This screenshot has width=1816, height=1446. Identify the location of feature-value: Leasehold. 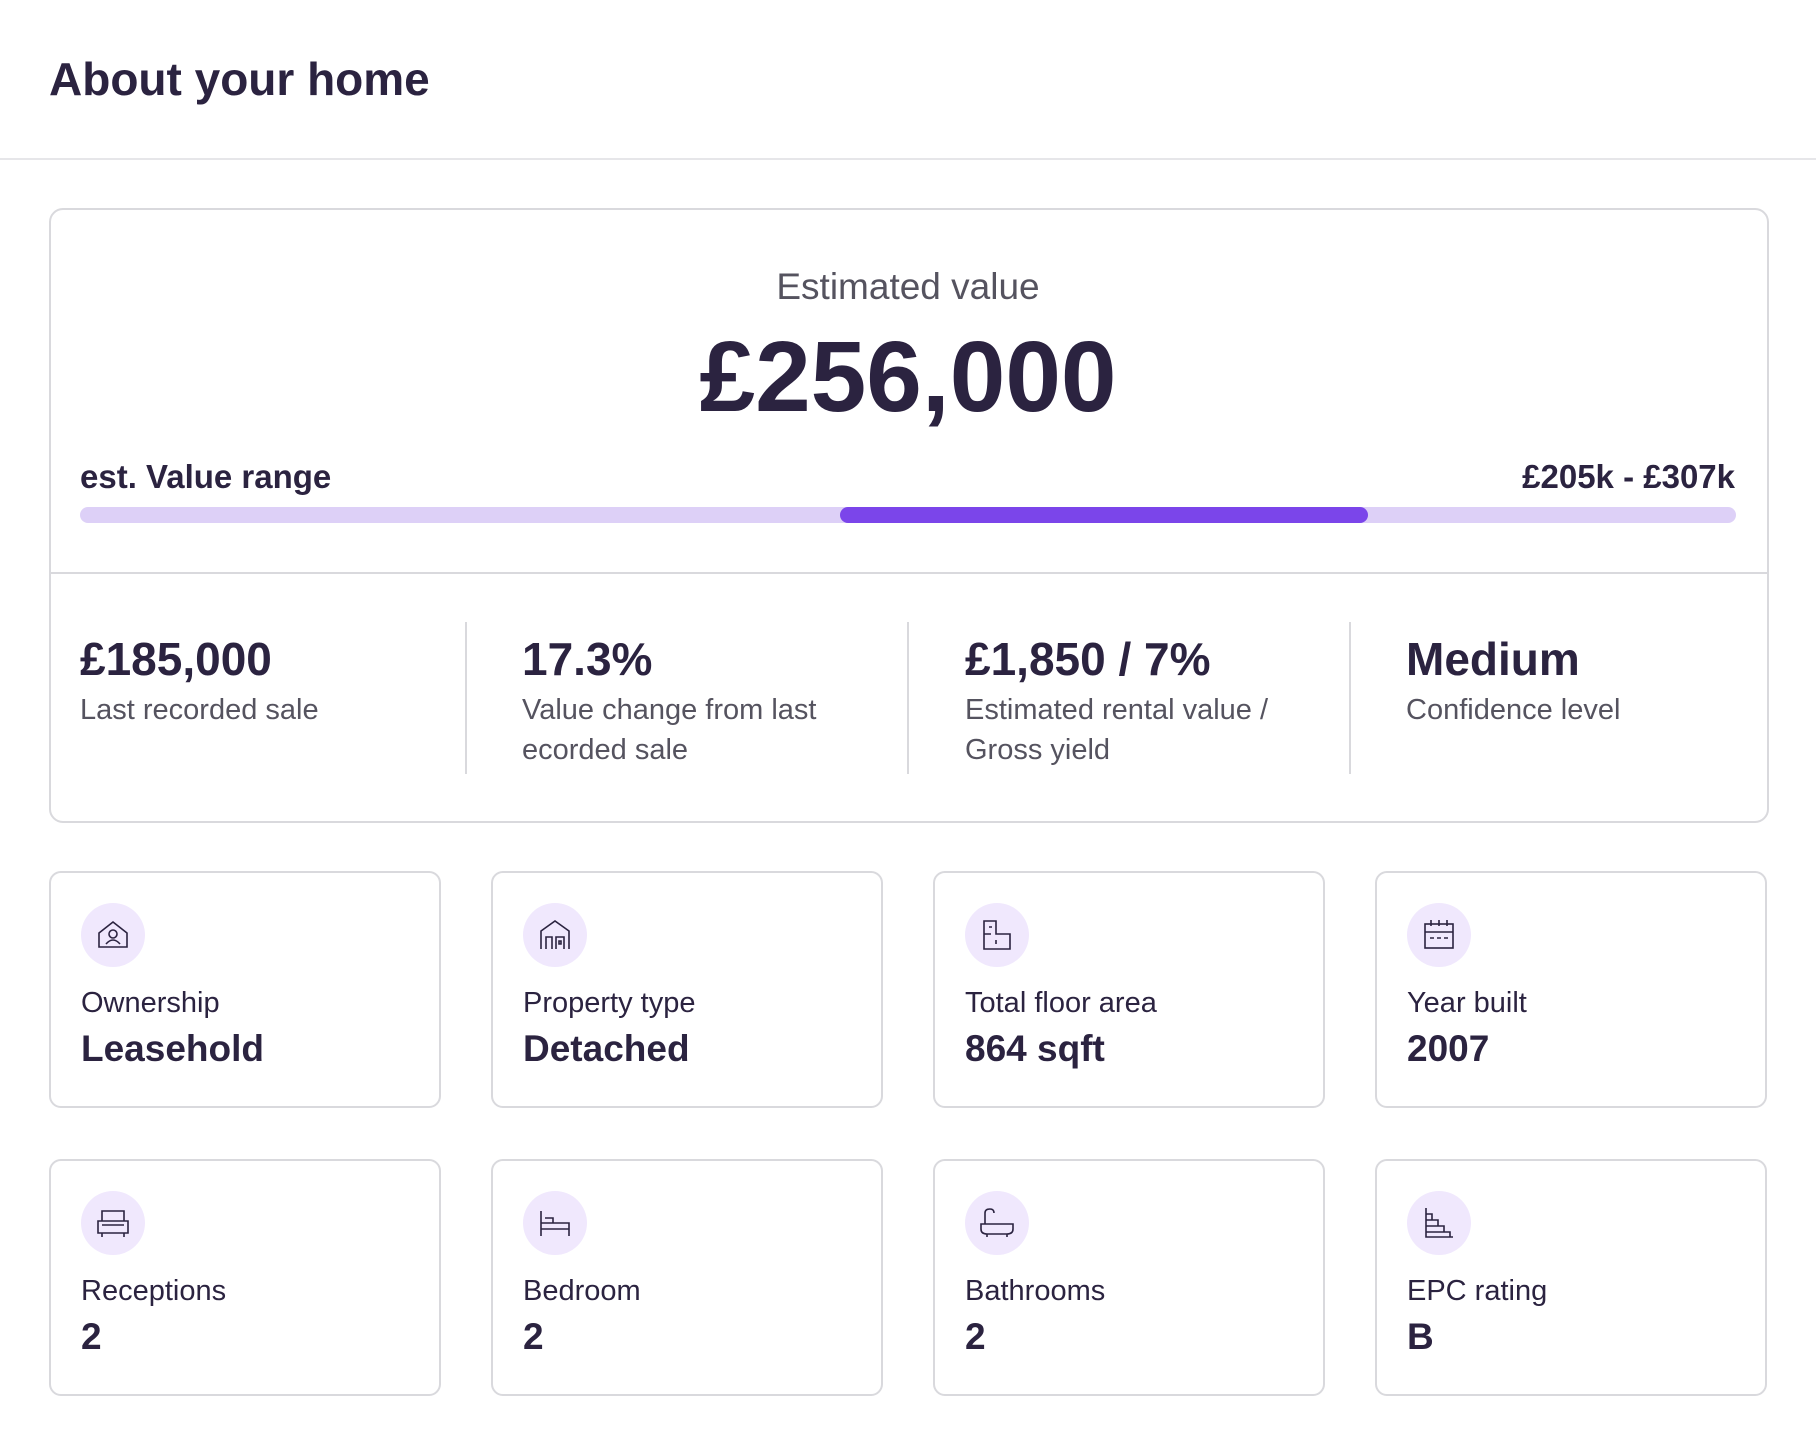
(172, 1048).